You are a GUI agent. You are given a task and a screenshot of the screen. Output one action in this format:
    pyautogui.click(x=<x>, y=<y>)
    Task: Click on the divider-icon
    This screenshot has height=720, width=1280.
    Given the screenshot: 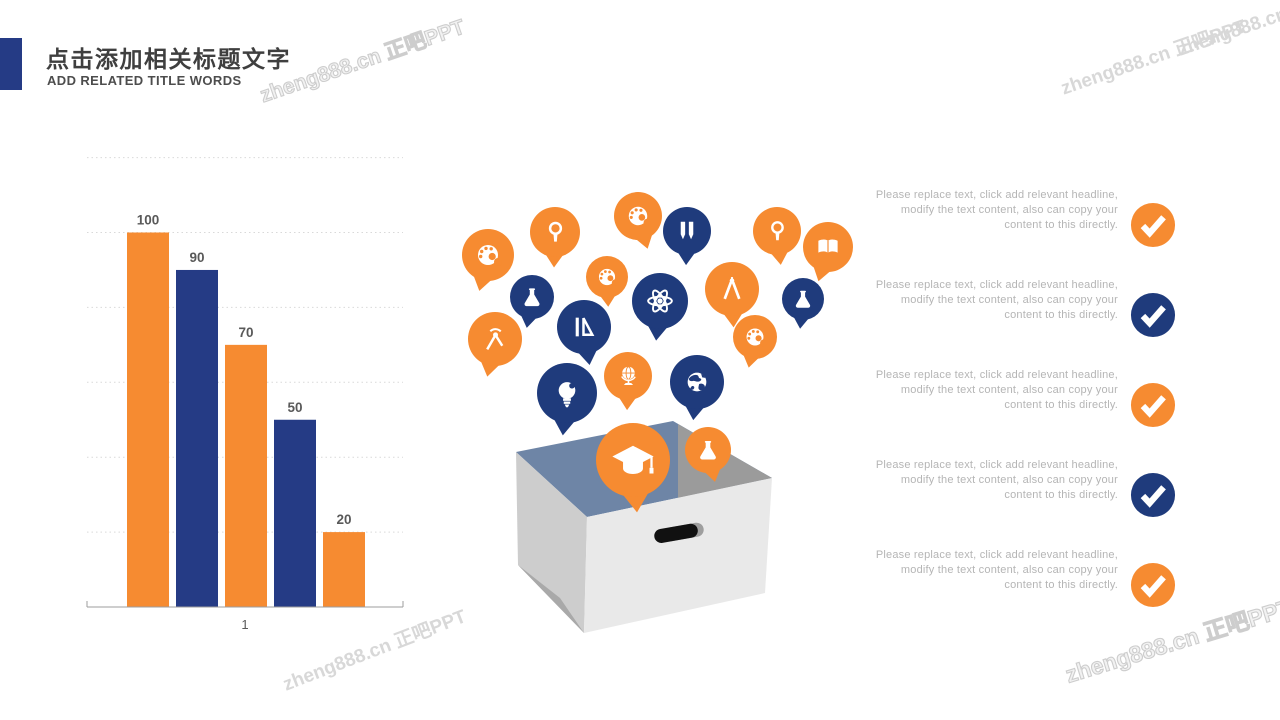 What is the action you would take?
    pyautogui.click(x=732, y=288)
    